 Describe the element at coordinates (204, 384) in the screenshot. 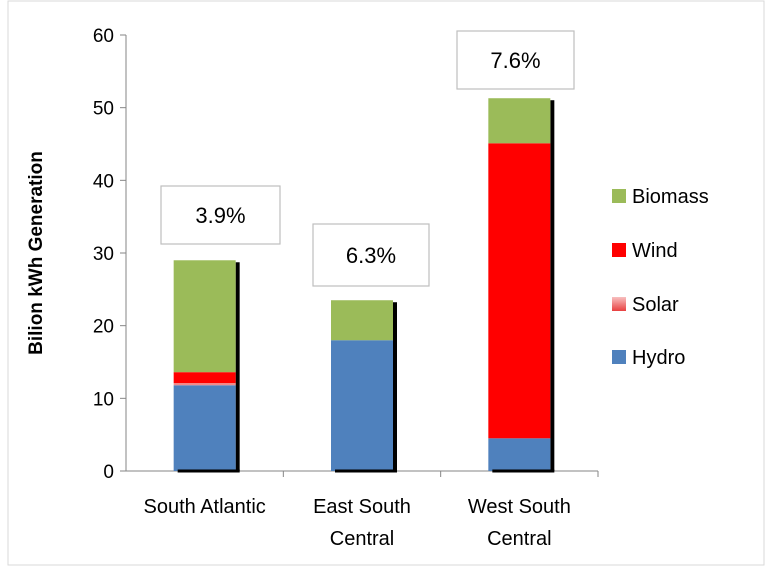

I see `bar-segment-solar` at that location.